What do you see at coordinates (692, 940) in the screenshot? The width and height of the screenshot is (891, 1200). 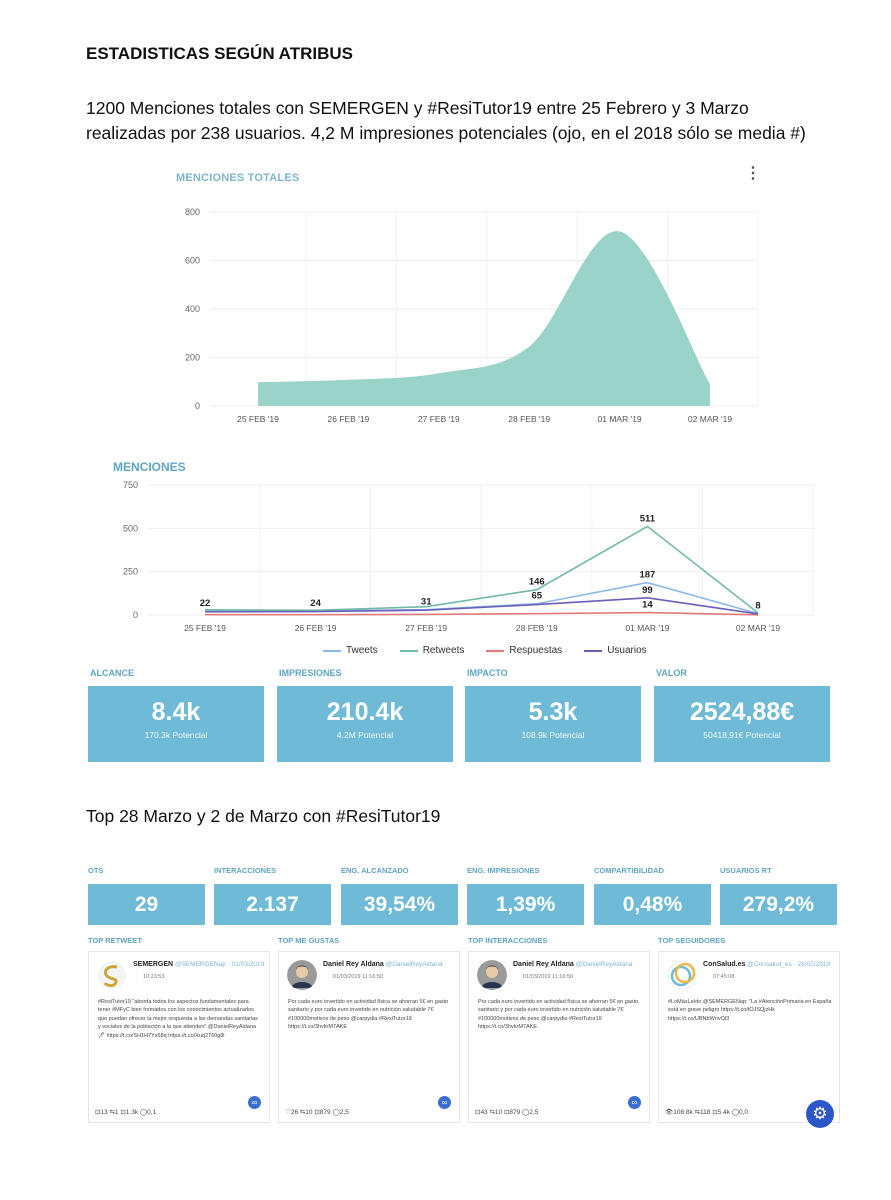 I see `card-heading: TOP SEGUIDORES` at bounding box center [692, 940].